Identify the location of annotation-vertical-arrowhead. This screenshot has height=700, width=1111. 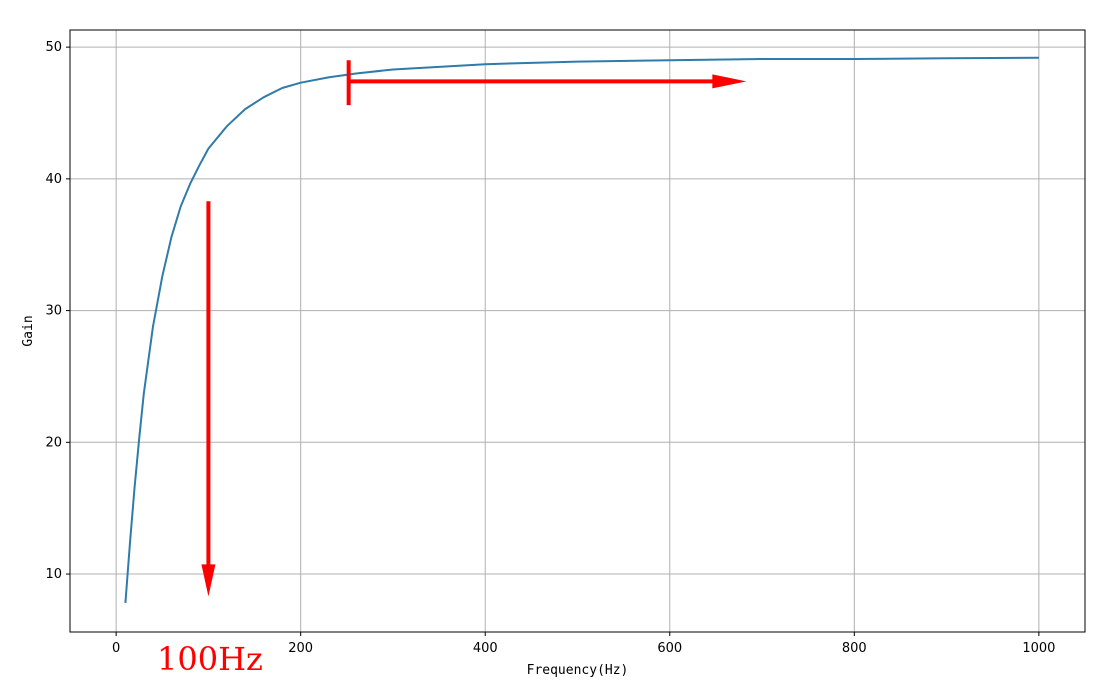
(208, 580).